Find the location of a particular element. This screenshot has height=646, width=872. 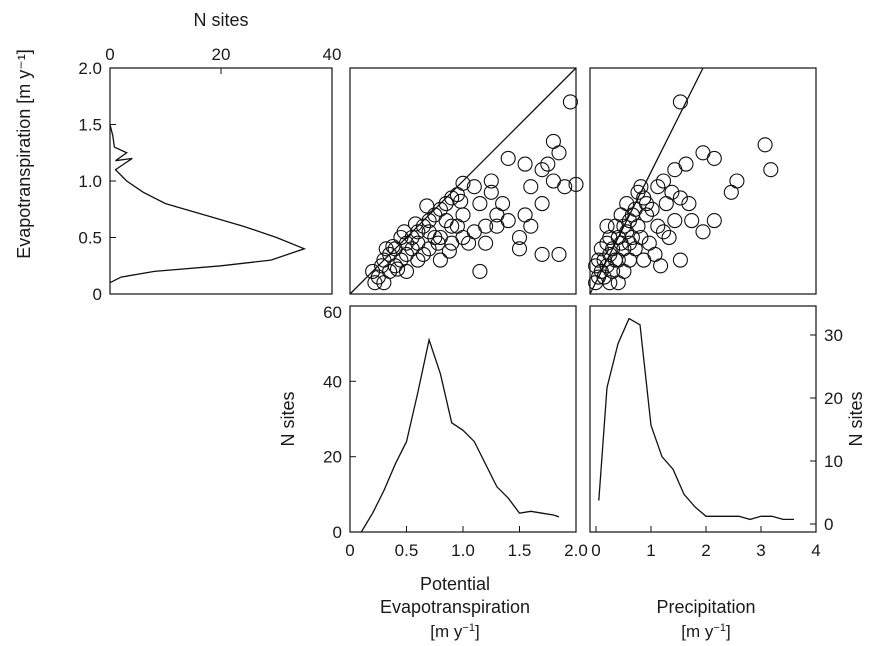

precip-hist-x-axis-label-line2: [m y−1] is located at coordinates (705, 631).